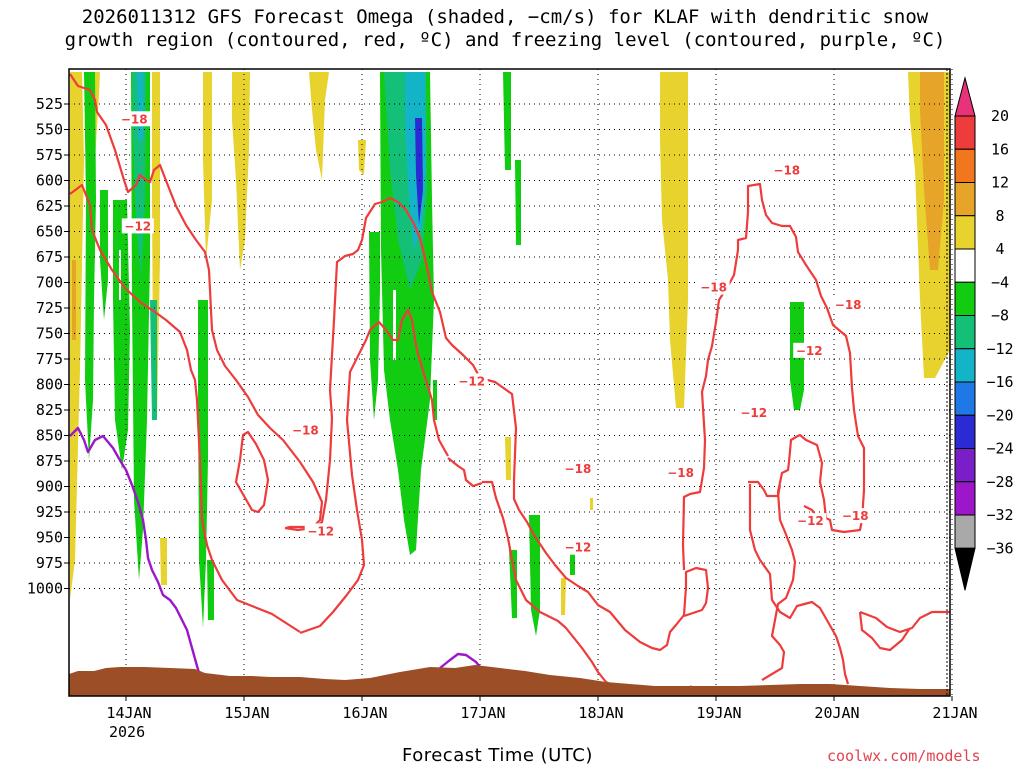 This screenshot has width=1024, height=768. I want to click on colorbar-label: −12, so click(999, 349).